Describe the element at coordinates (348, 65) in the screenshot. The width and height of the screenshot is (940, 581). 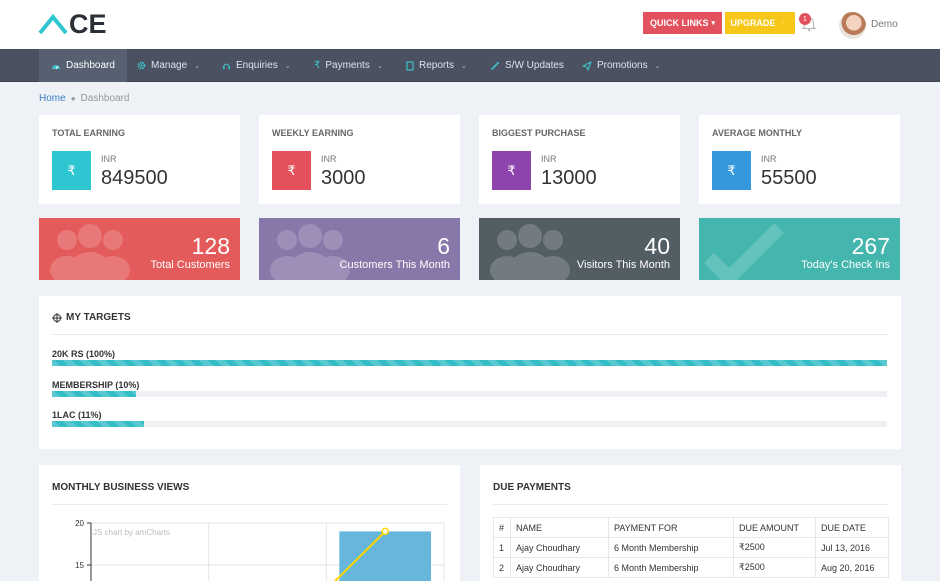
I see `nav-item-payments: ₹ Payments ⌄` at that location.